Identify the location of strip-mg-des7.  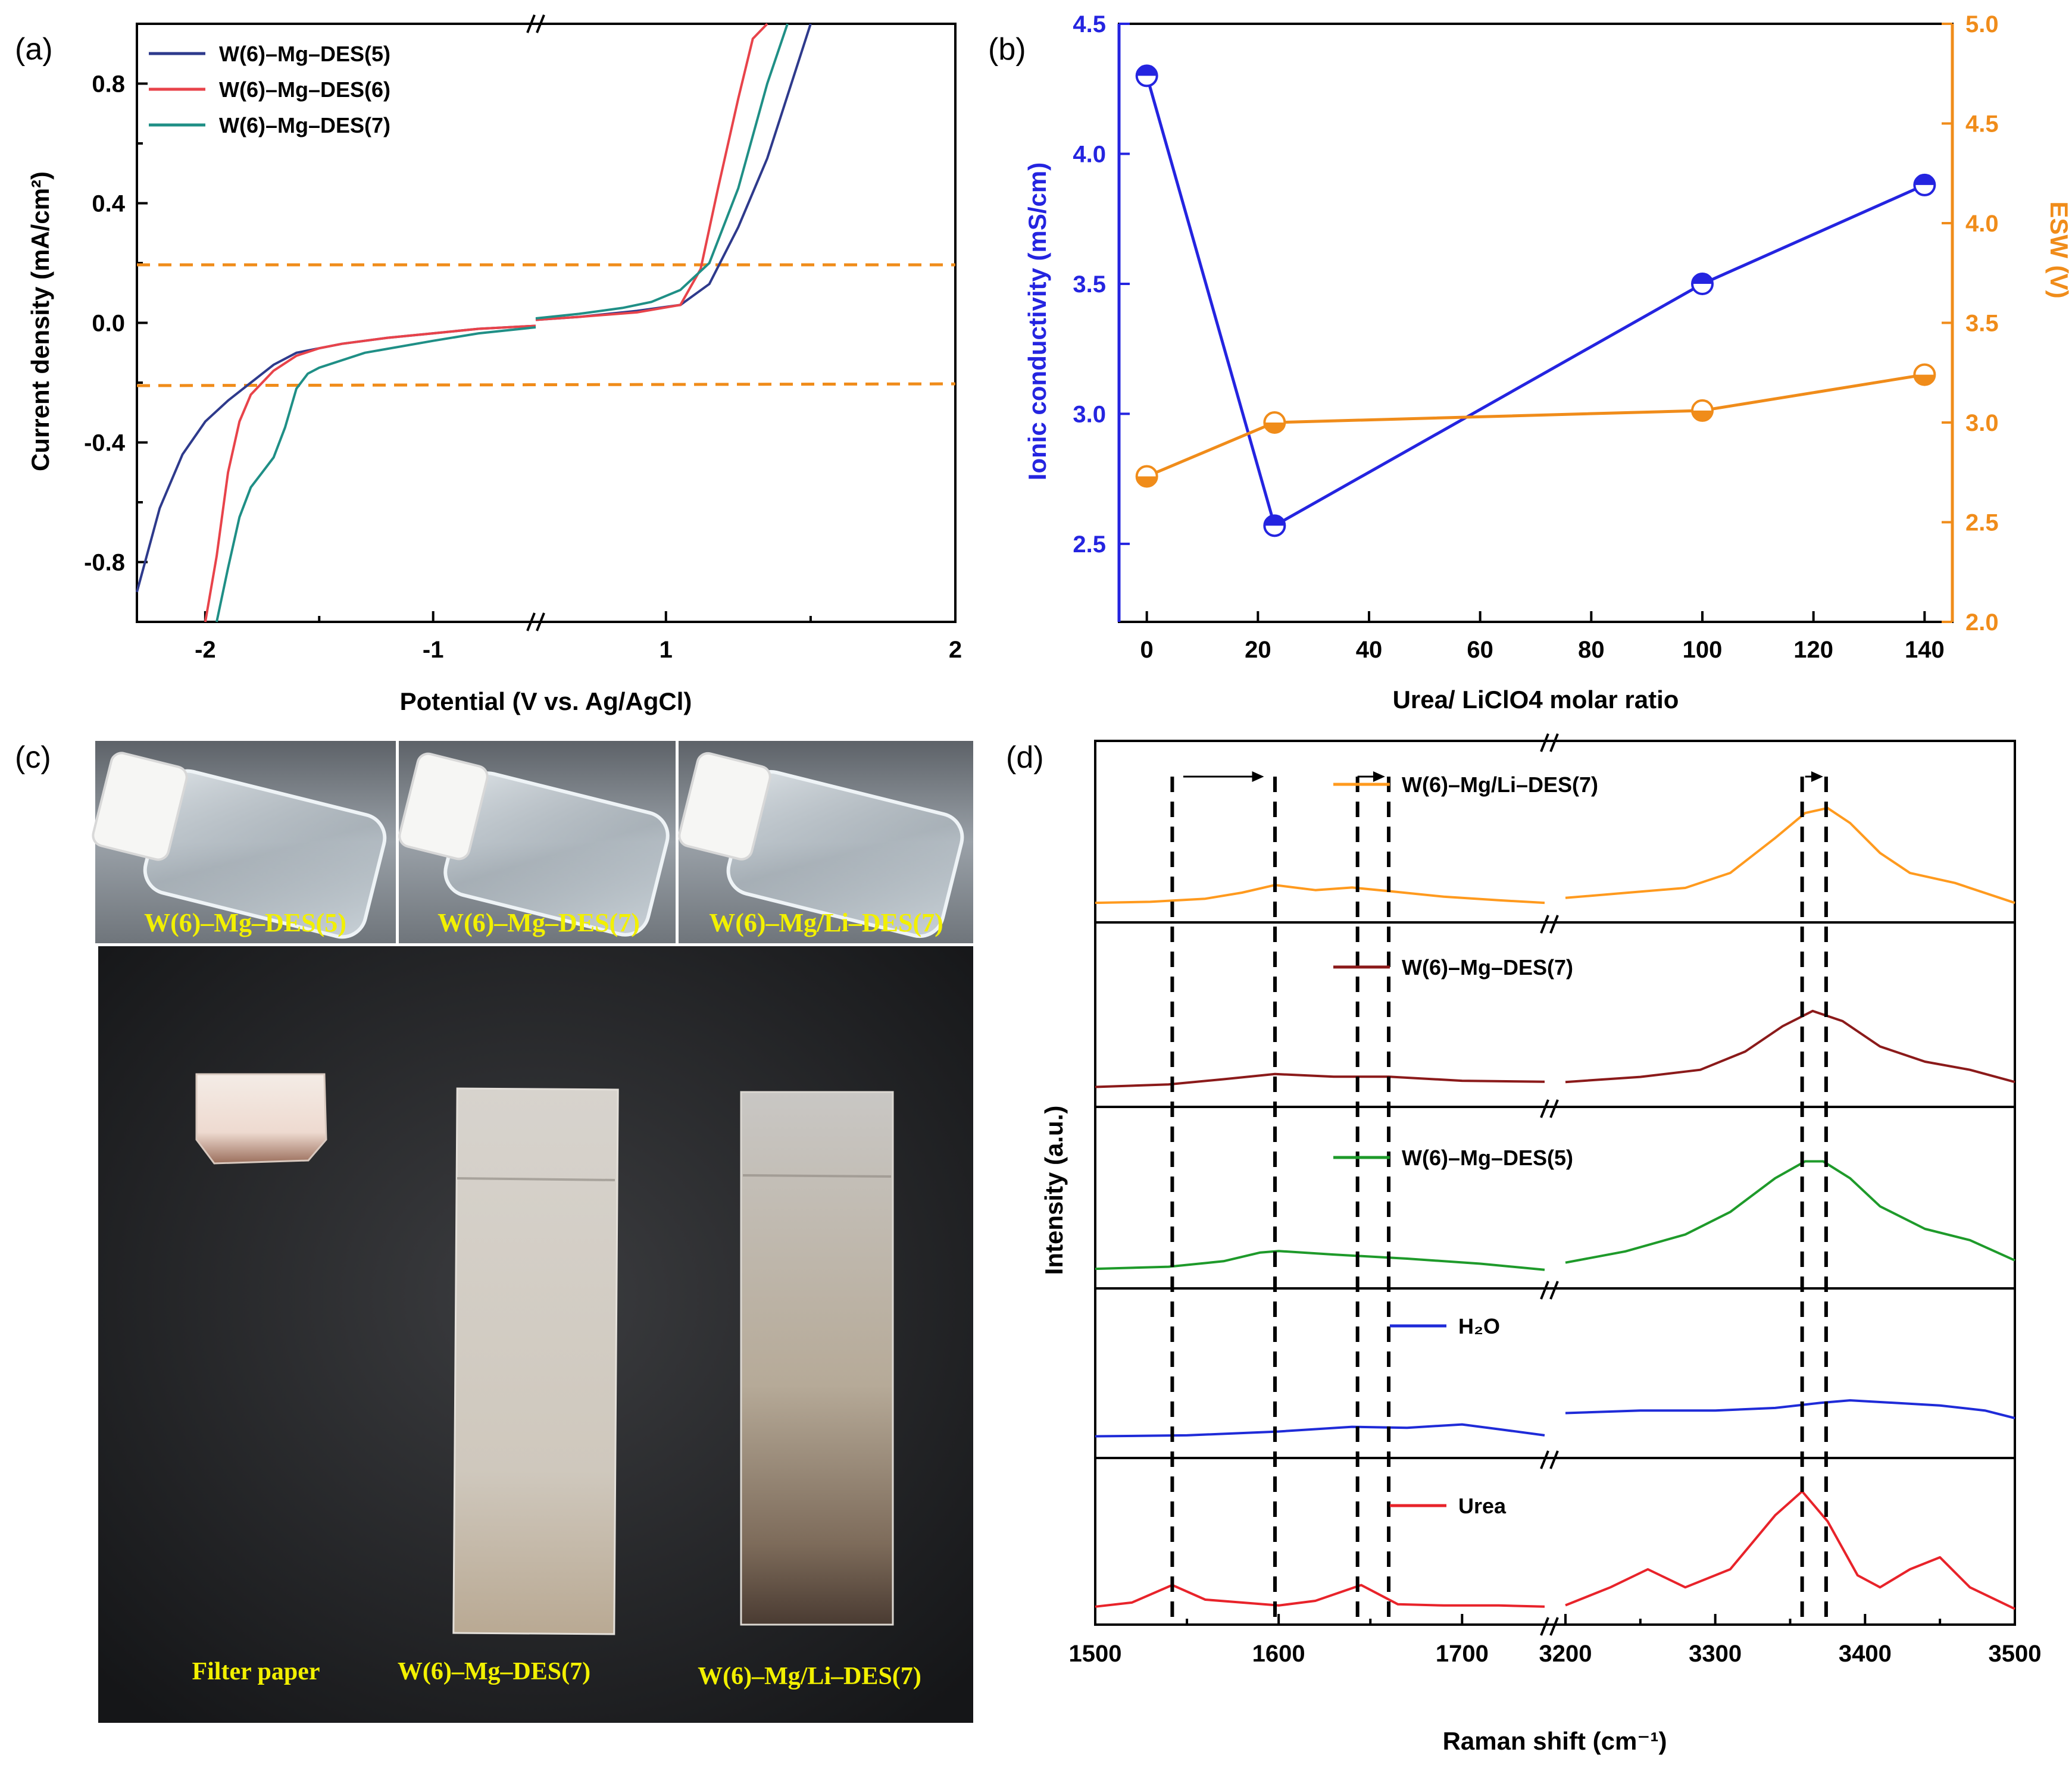
(535, 1361).